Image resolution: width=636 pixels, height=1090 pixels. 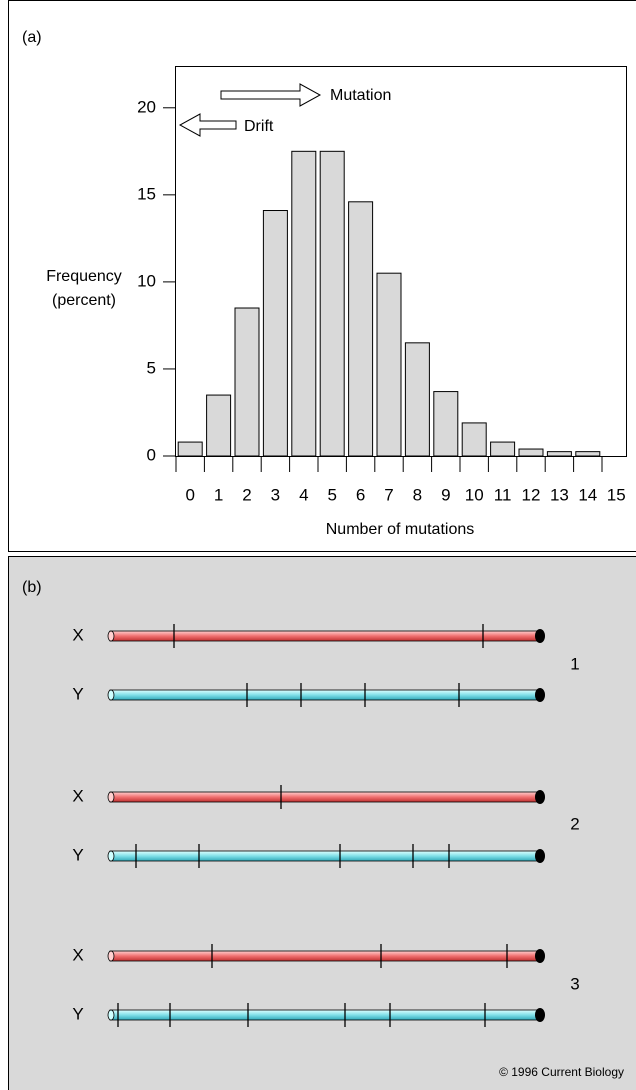 I want to click on x-tick-label: 0, so click(x=189, y=494).